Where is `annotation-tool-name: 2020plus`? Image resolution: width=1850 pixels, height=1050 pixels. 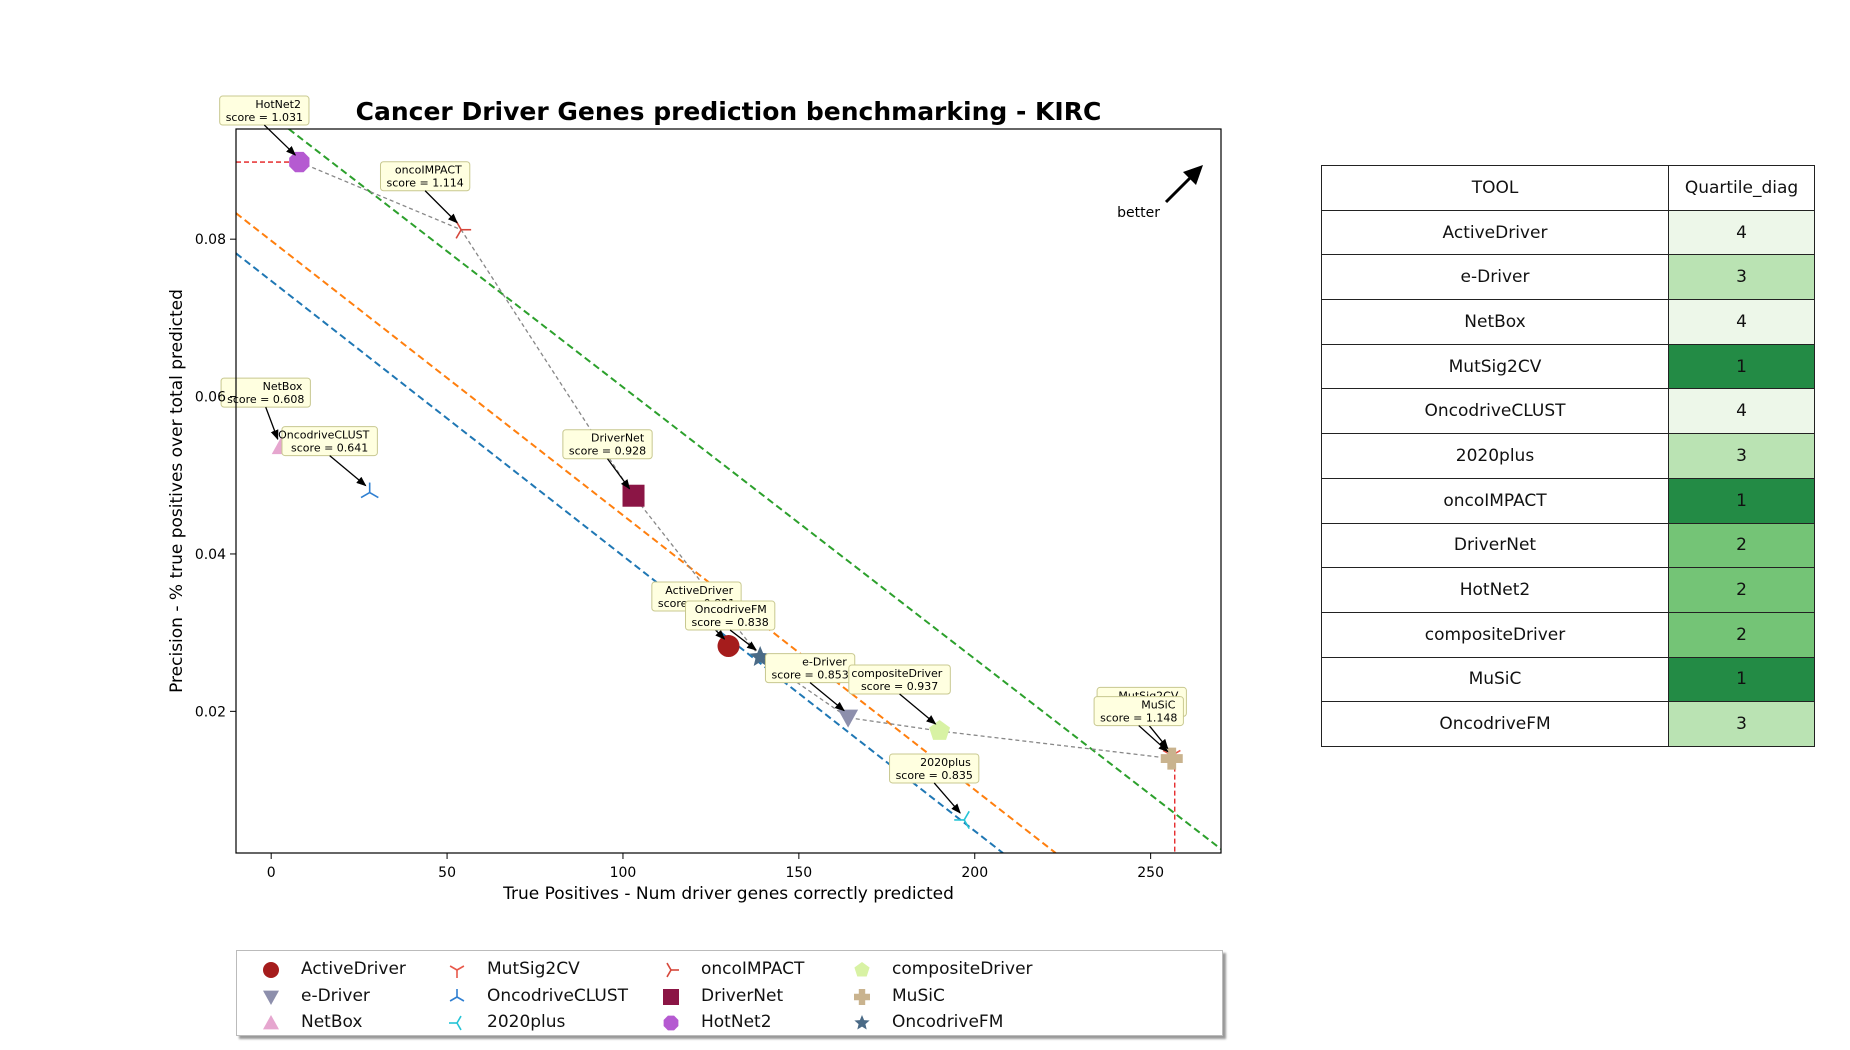 annotation-tool-name: 2020plus is located at coordinates (945, 762).